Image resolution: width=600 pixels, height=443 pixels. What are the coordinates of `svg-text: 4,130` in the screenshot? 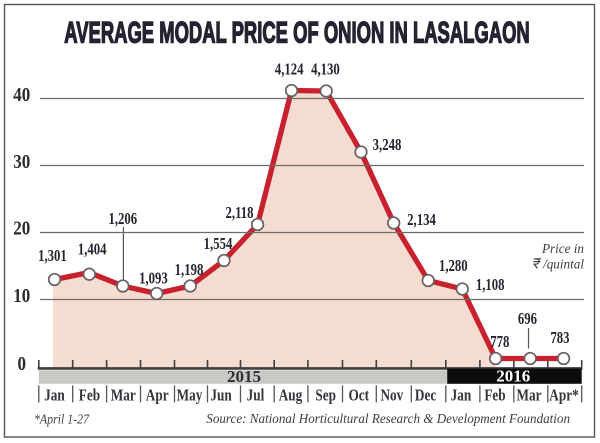 It's located at (325, 70).